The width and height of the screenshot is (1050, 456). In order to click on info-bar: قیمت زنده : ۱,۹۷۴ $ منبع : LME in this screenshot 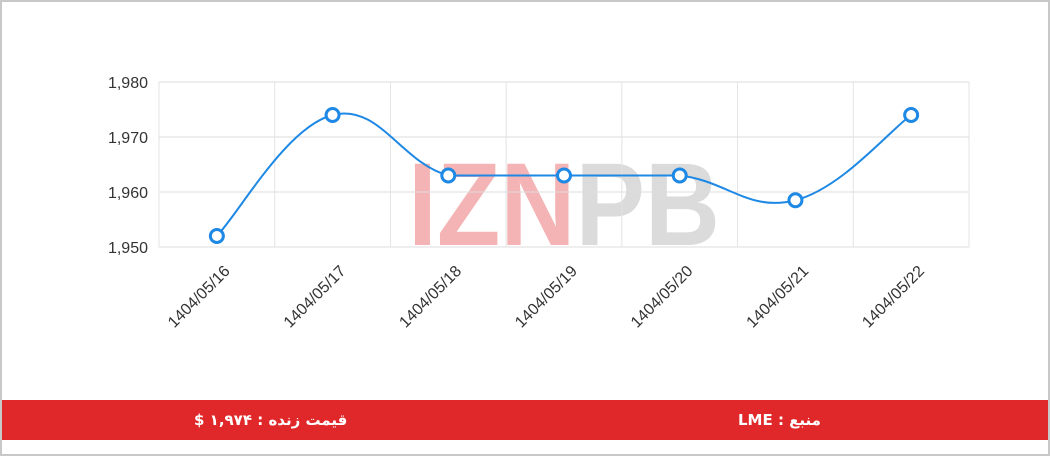, I will do `click(525, 420)`.